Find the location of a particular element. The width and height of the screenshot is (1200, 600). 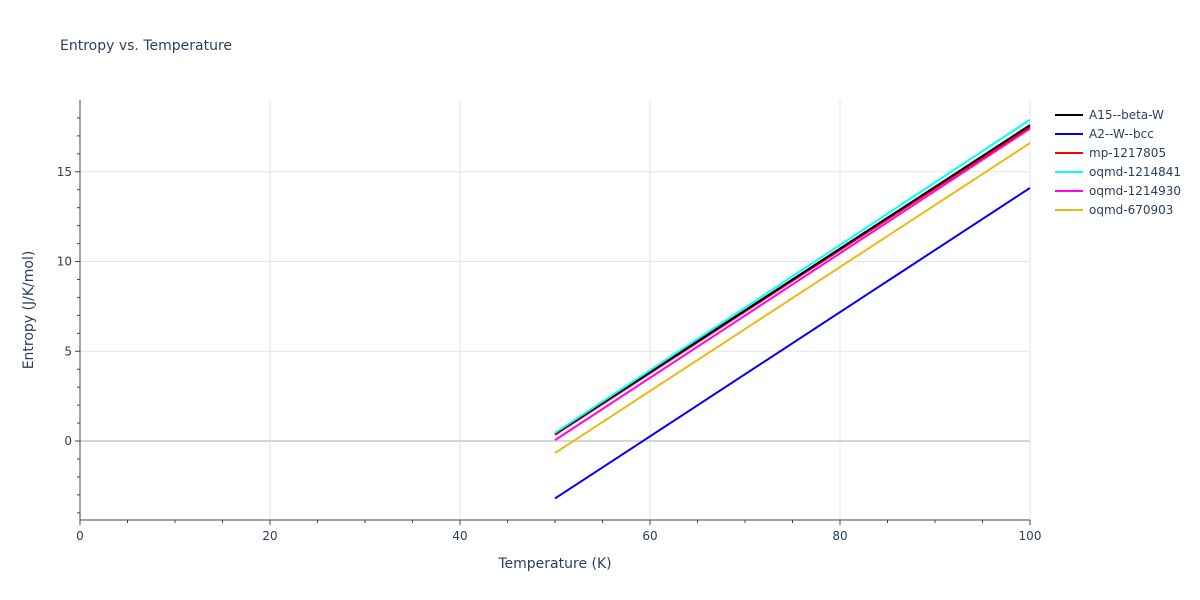

x-axis-title: Temperature (K) is located at coordinates (554, 564).